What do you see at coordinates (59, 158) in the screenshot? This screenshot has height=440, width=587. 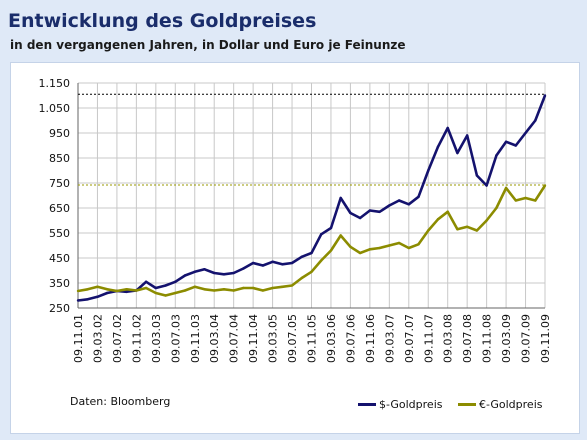 I see `y-tick-label: 850` at bounding box center [59, 158].